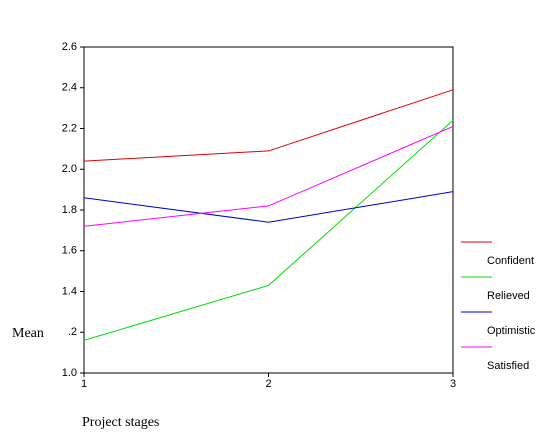  Describe the element at coordinates (69, 128) in the screenshot. I see `y-tick-label: 2.2` at that location.